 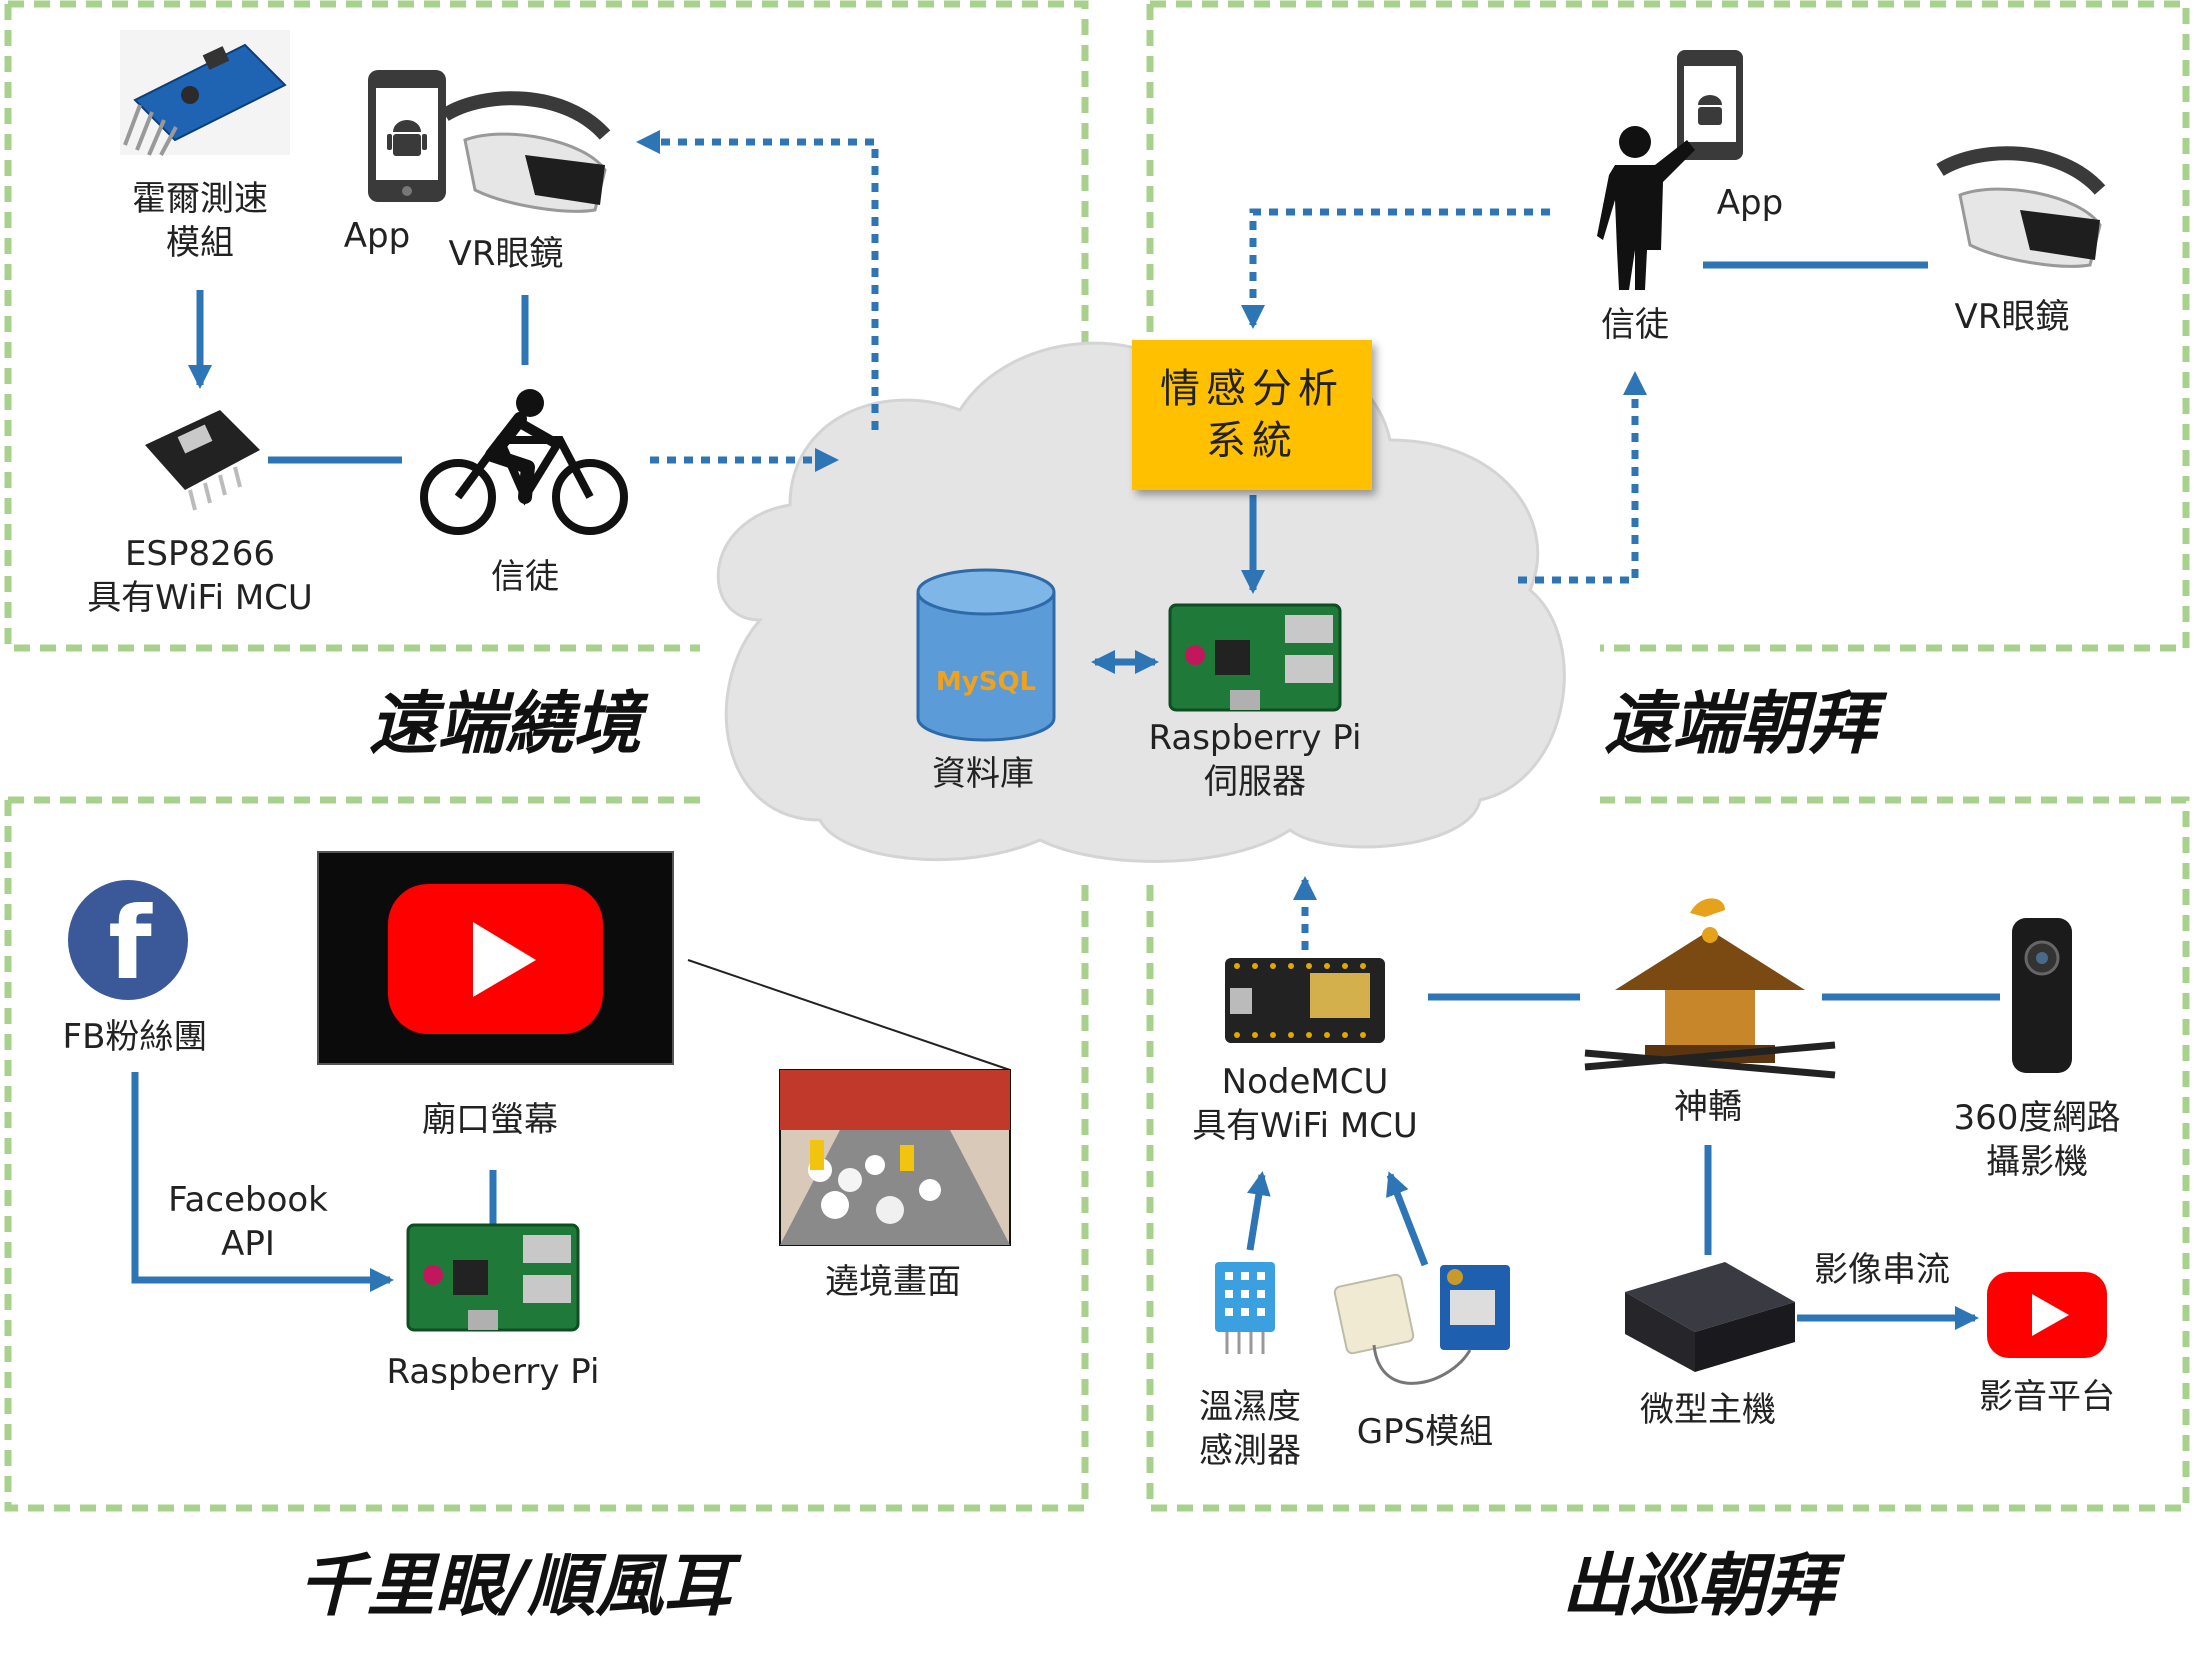 I want to click on hall-sensor-icon, so click(x=205, y=93).